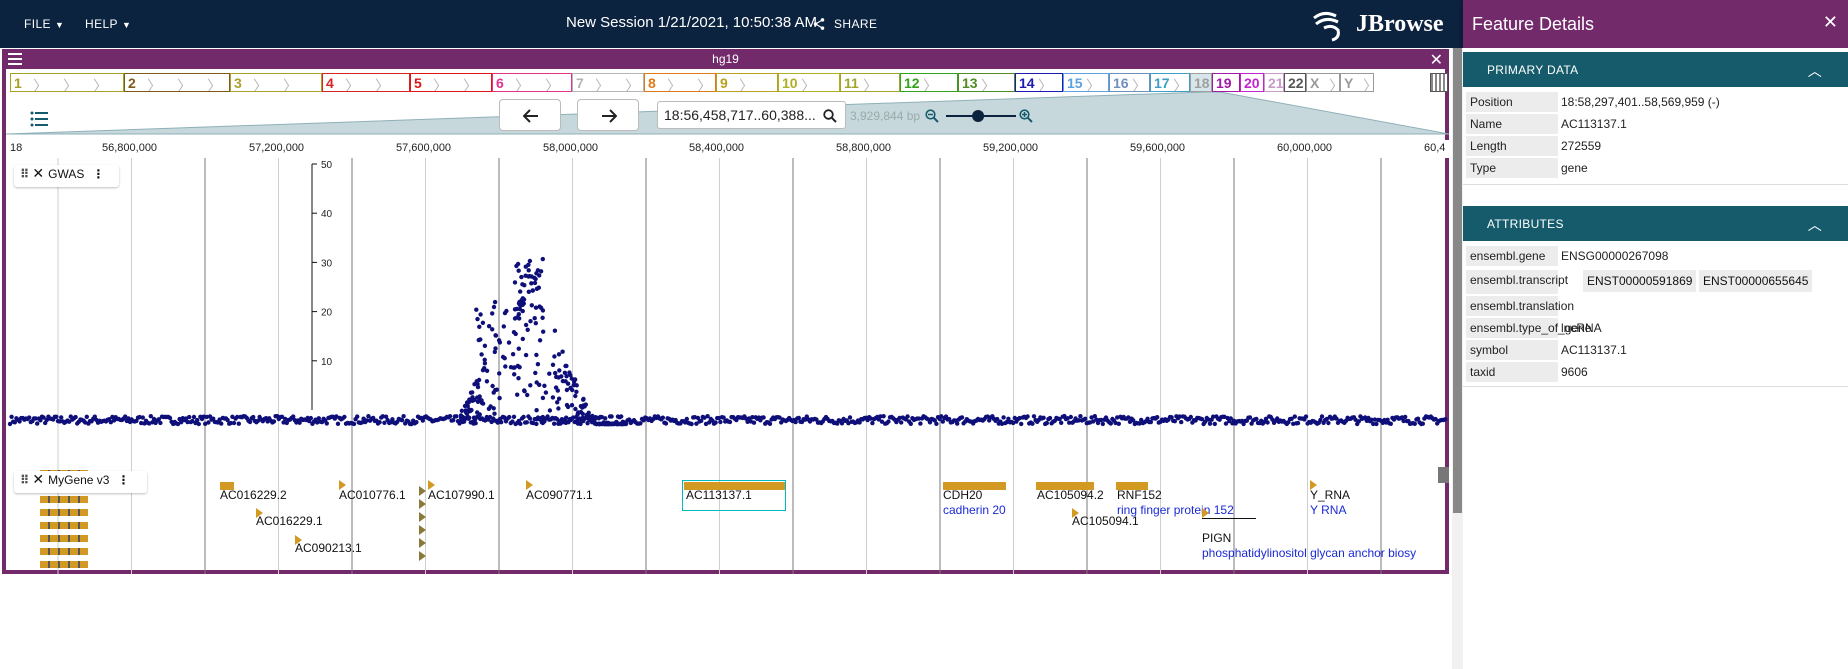 The width and height of the screenshot is (1848, 669). What do you see at coordinates (66, 176) in the screenshot?
I see `gwas-track-label: ⠿ ✕ GWAS ⋮` at bounding box center [66, 176].